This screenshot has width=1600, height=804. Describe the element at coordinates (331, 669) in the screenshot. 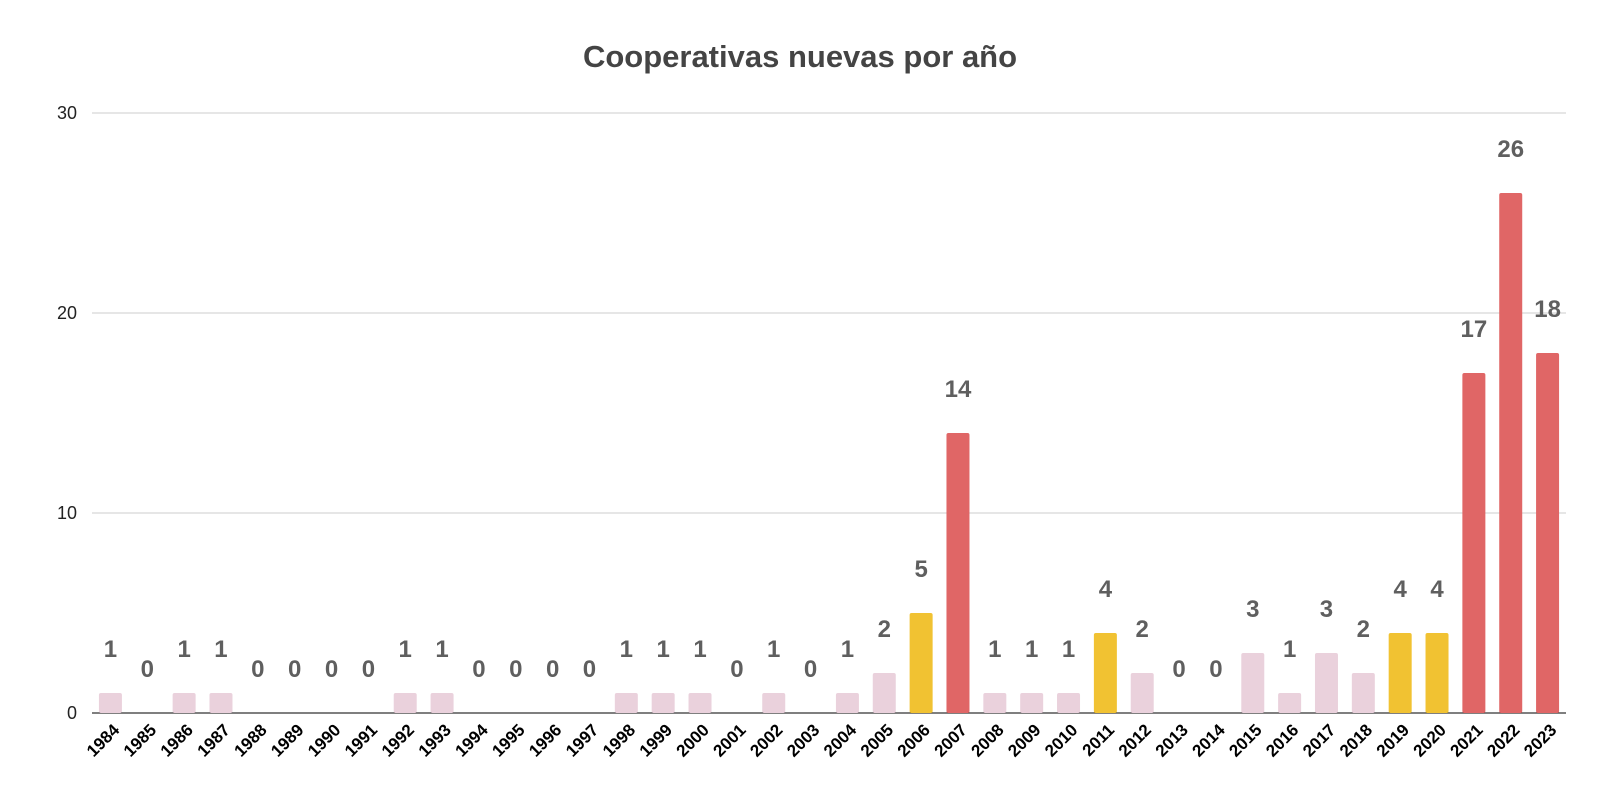

I see `data-label-1990: 0` at that location.